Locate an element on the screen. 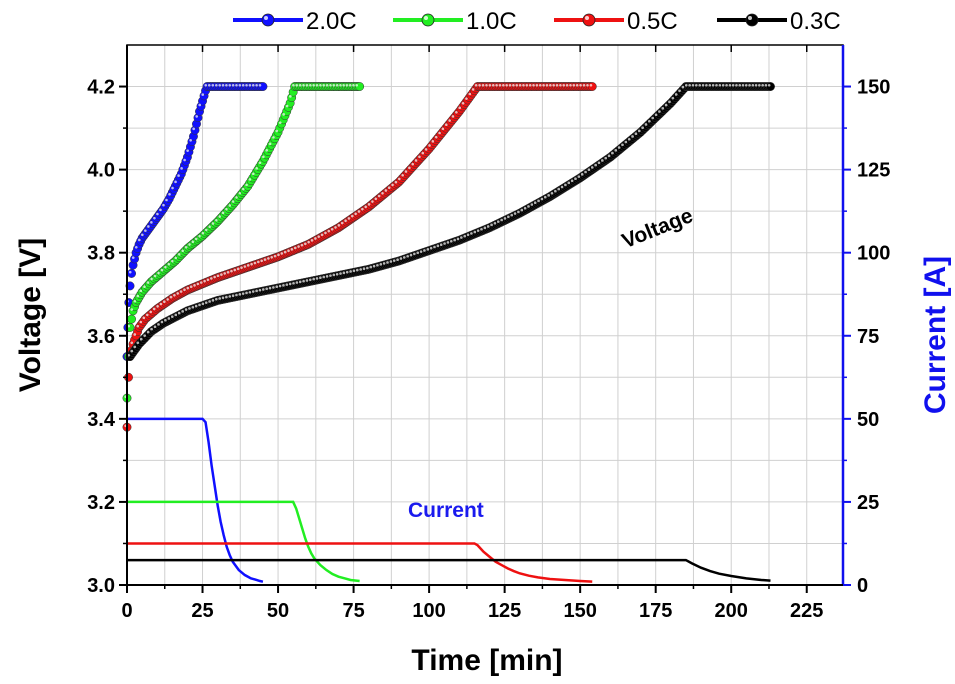 This screenshot has height=684, width=955. legend-label: 2.0C is located at coordinates (331, 21).